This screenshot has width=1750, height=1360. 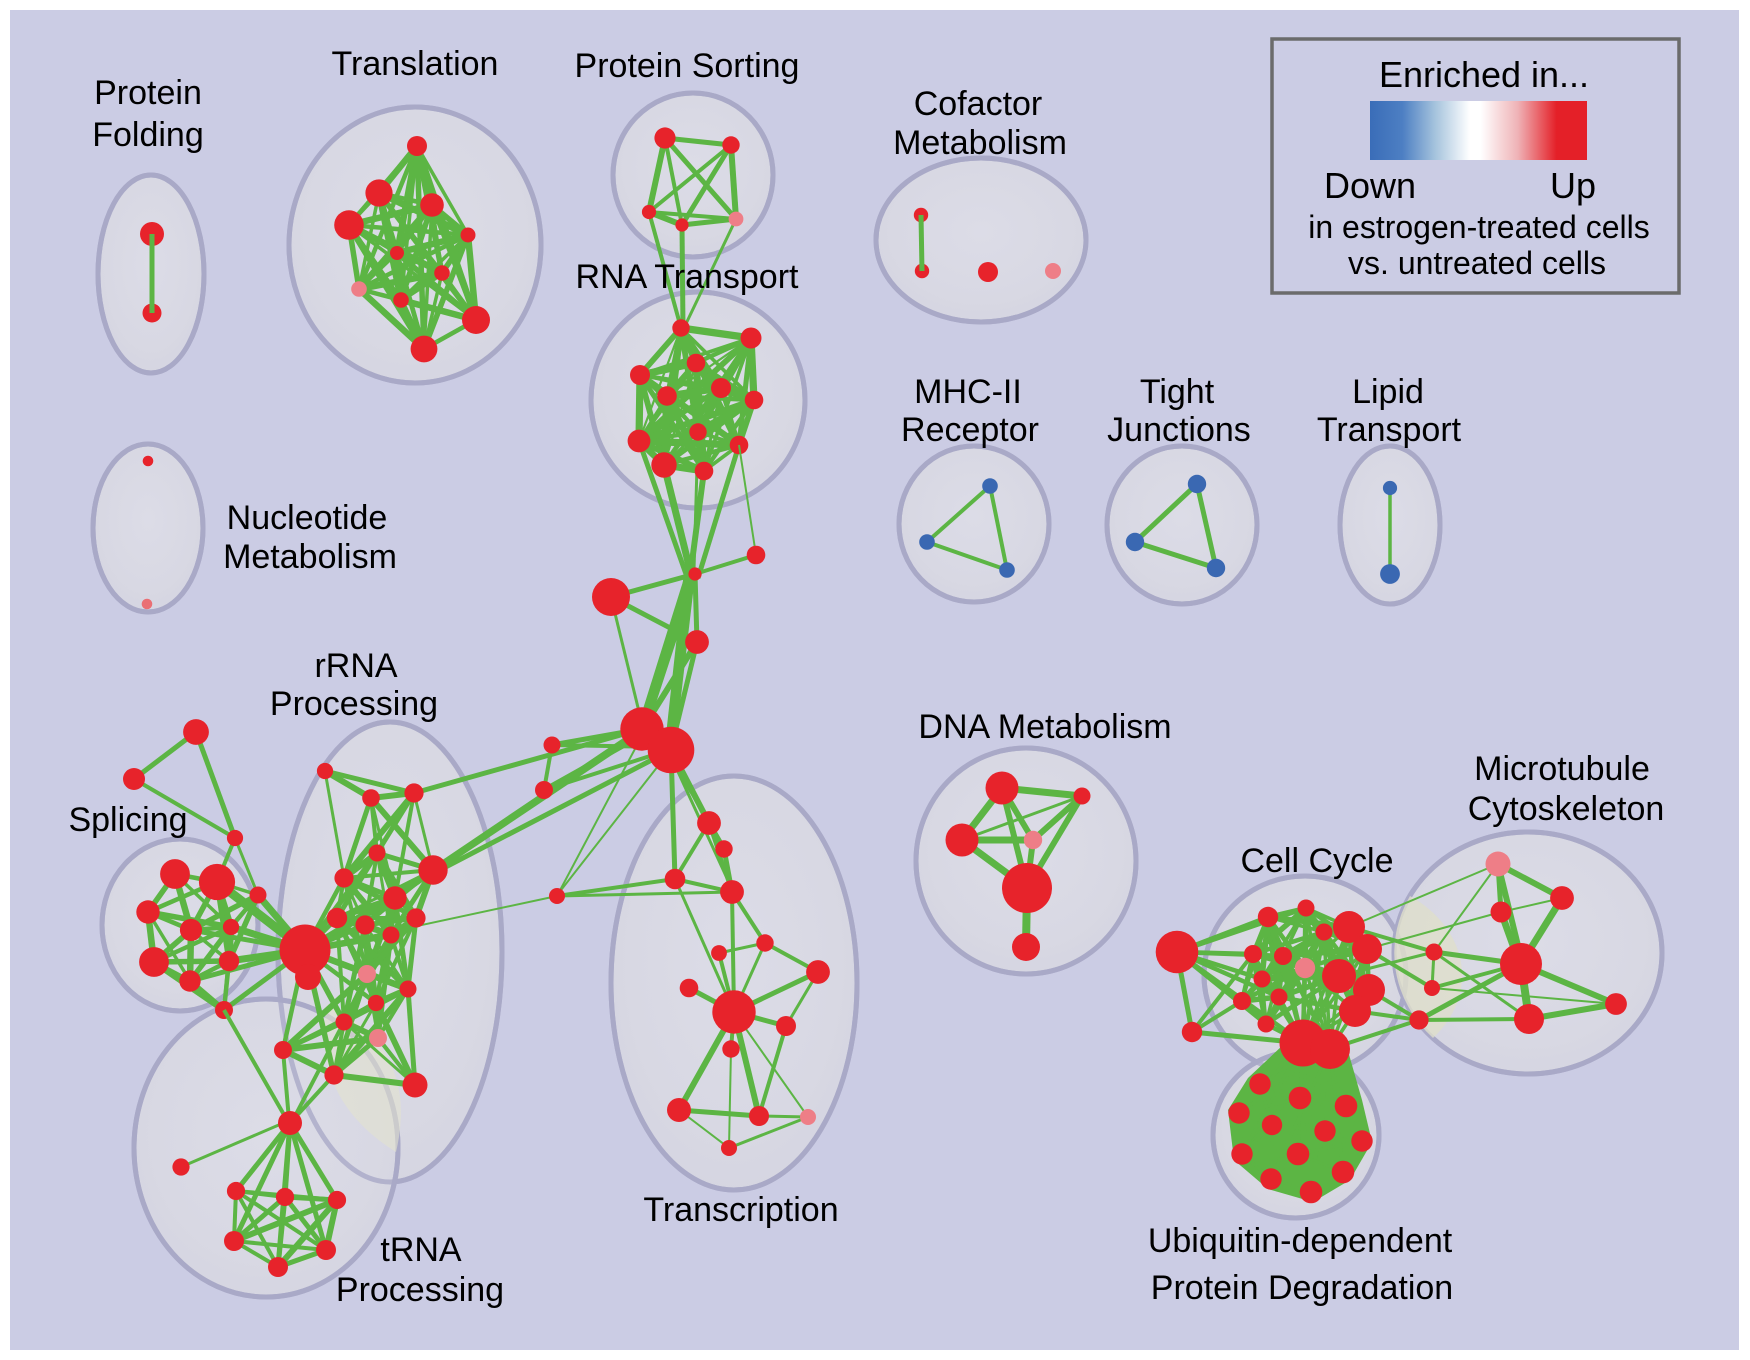 What do you see at coordinates (688, 277) in the screenshot?
I see `svg-text: RNA Transport` at bounding box center [688, 277].